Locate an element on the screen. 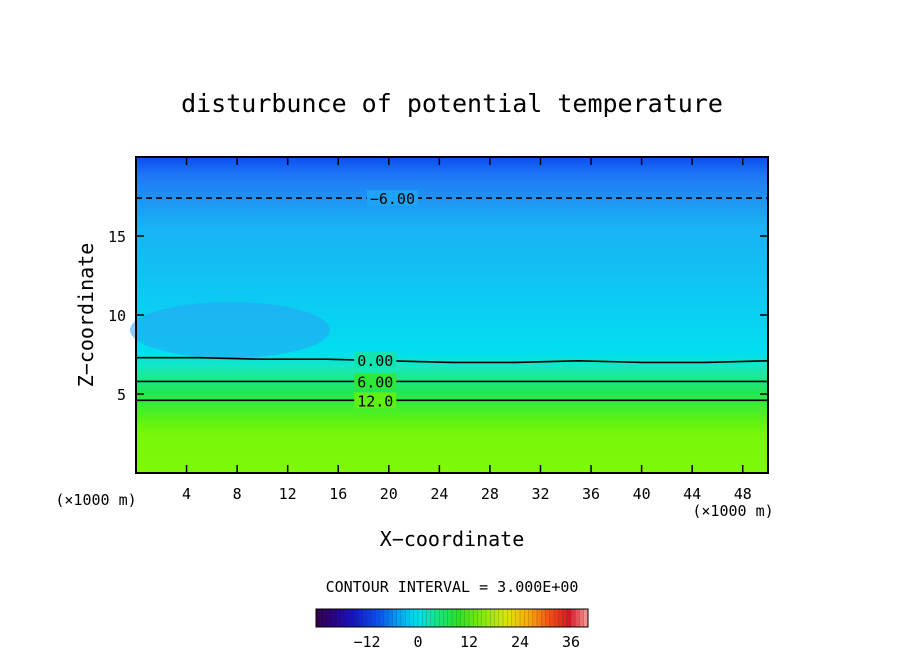 This screenshot has width=904, height=654. colorbar-tick-label: 12 is located at coordinates (469, 642).